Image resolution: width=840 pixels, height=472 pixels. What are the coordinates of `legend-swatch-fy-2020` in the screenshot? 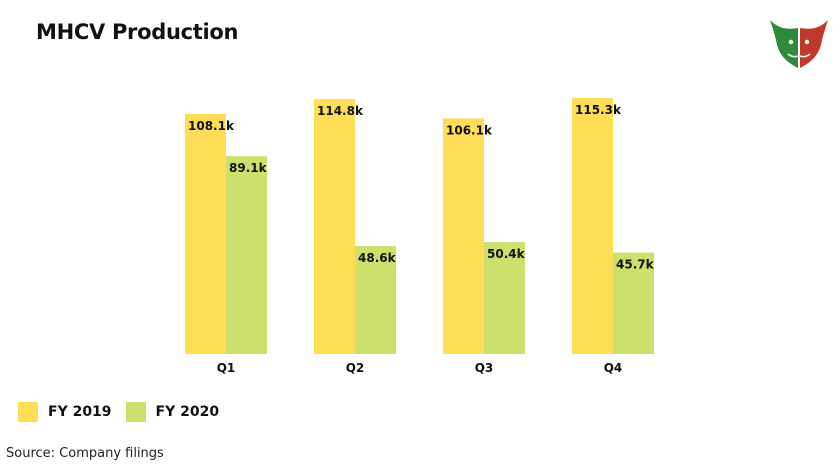 It's located at (135, 412).